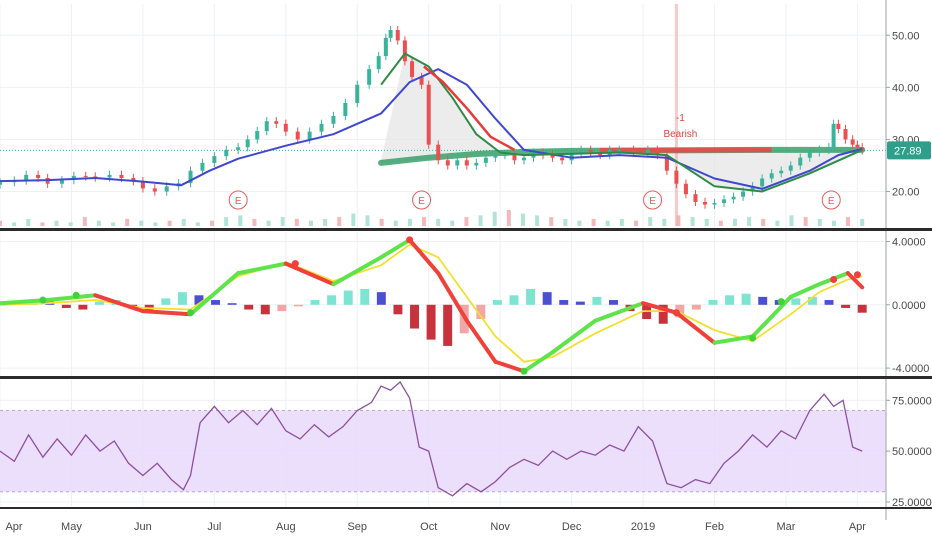  Describe the element at coordinates (443, 451) in the screenshot. I see `rsi-band` at that location.